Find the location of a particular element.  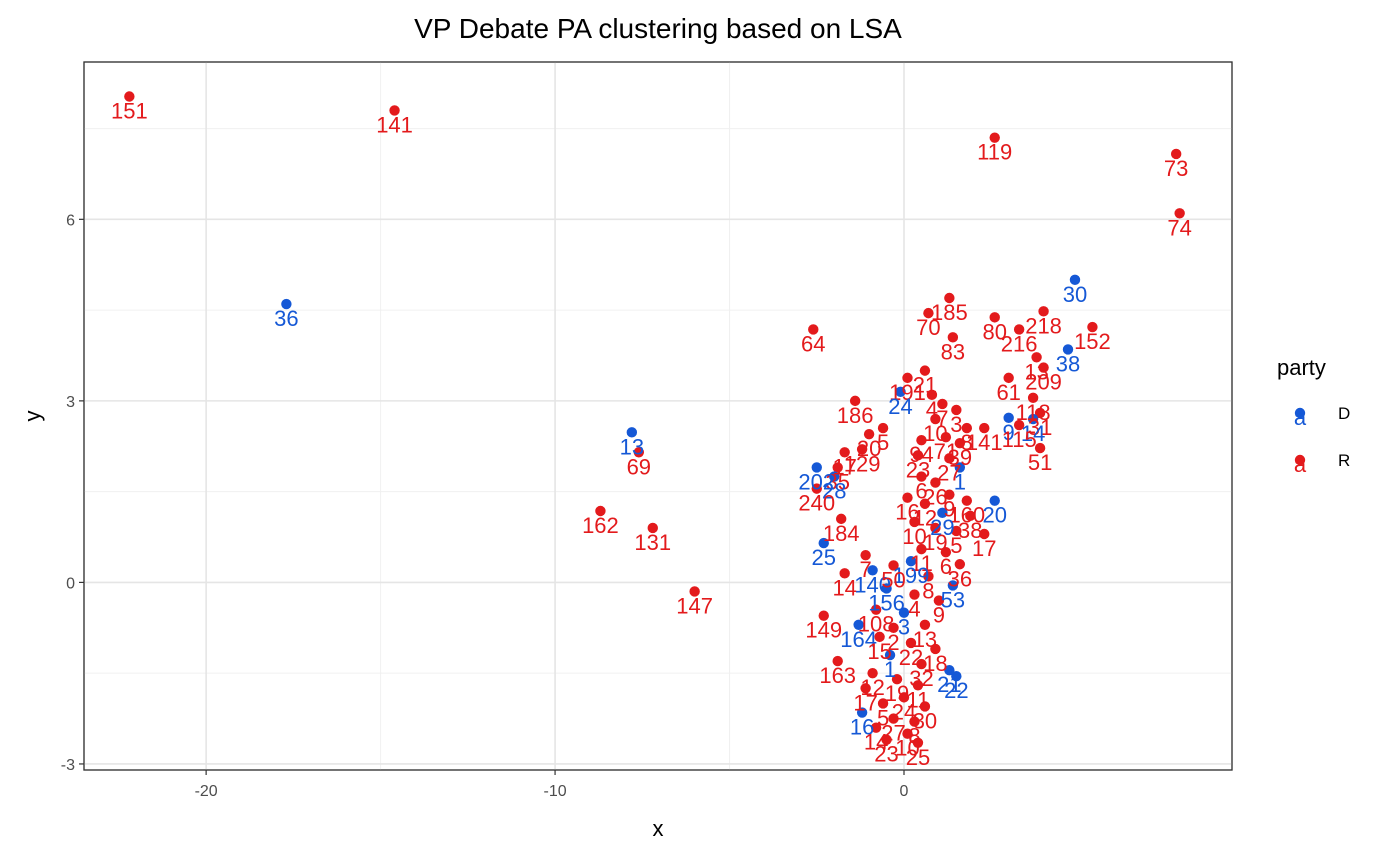

point-label: 94 is located at coordinates (921, 454).